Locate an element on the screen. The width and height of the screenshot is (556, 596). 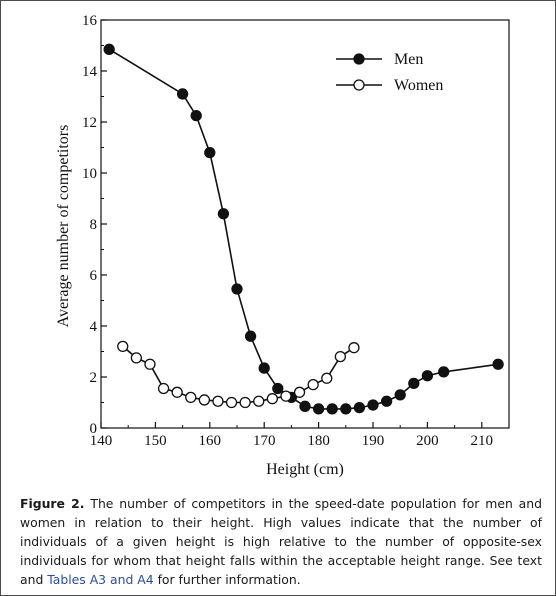
series-women is located at coordinates (238, 374).